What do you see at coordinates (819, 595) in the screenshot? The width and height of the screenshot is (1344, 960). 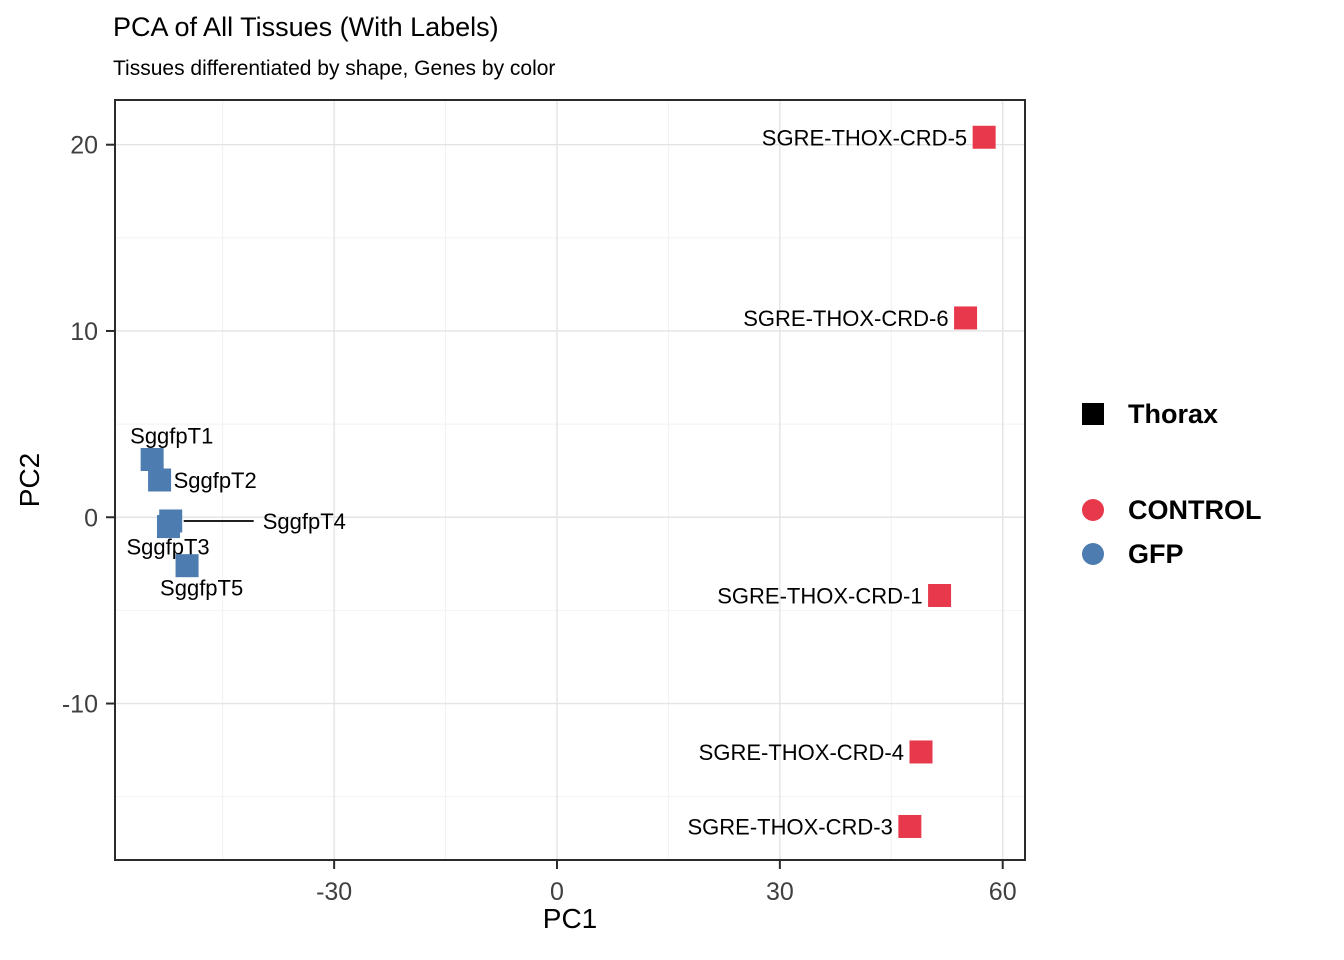 I see `data-point-label: SGRE-THOX-CRD-1` at bounding box center [819, 595].